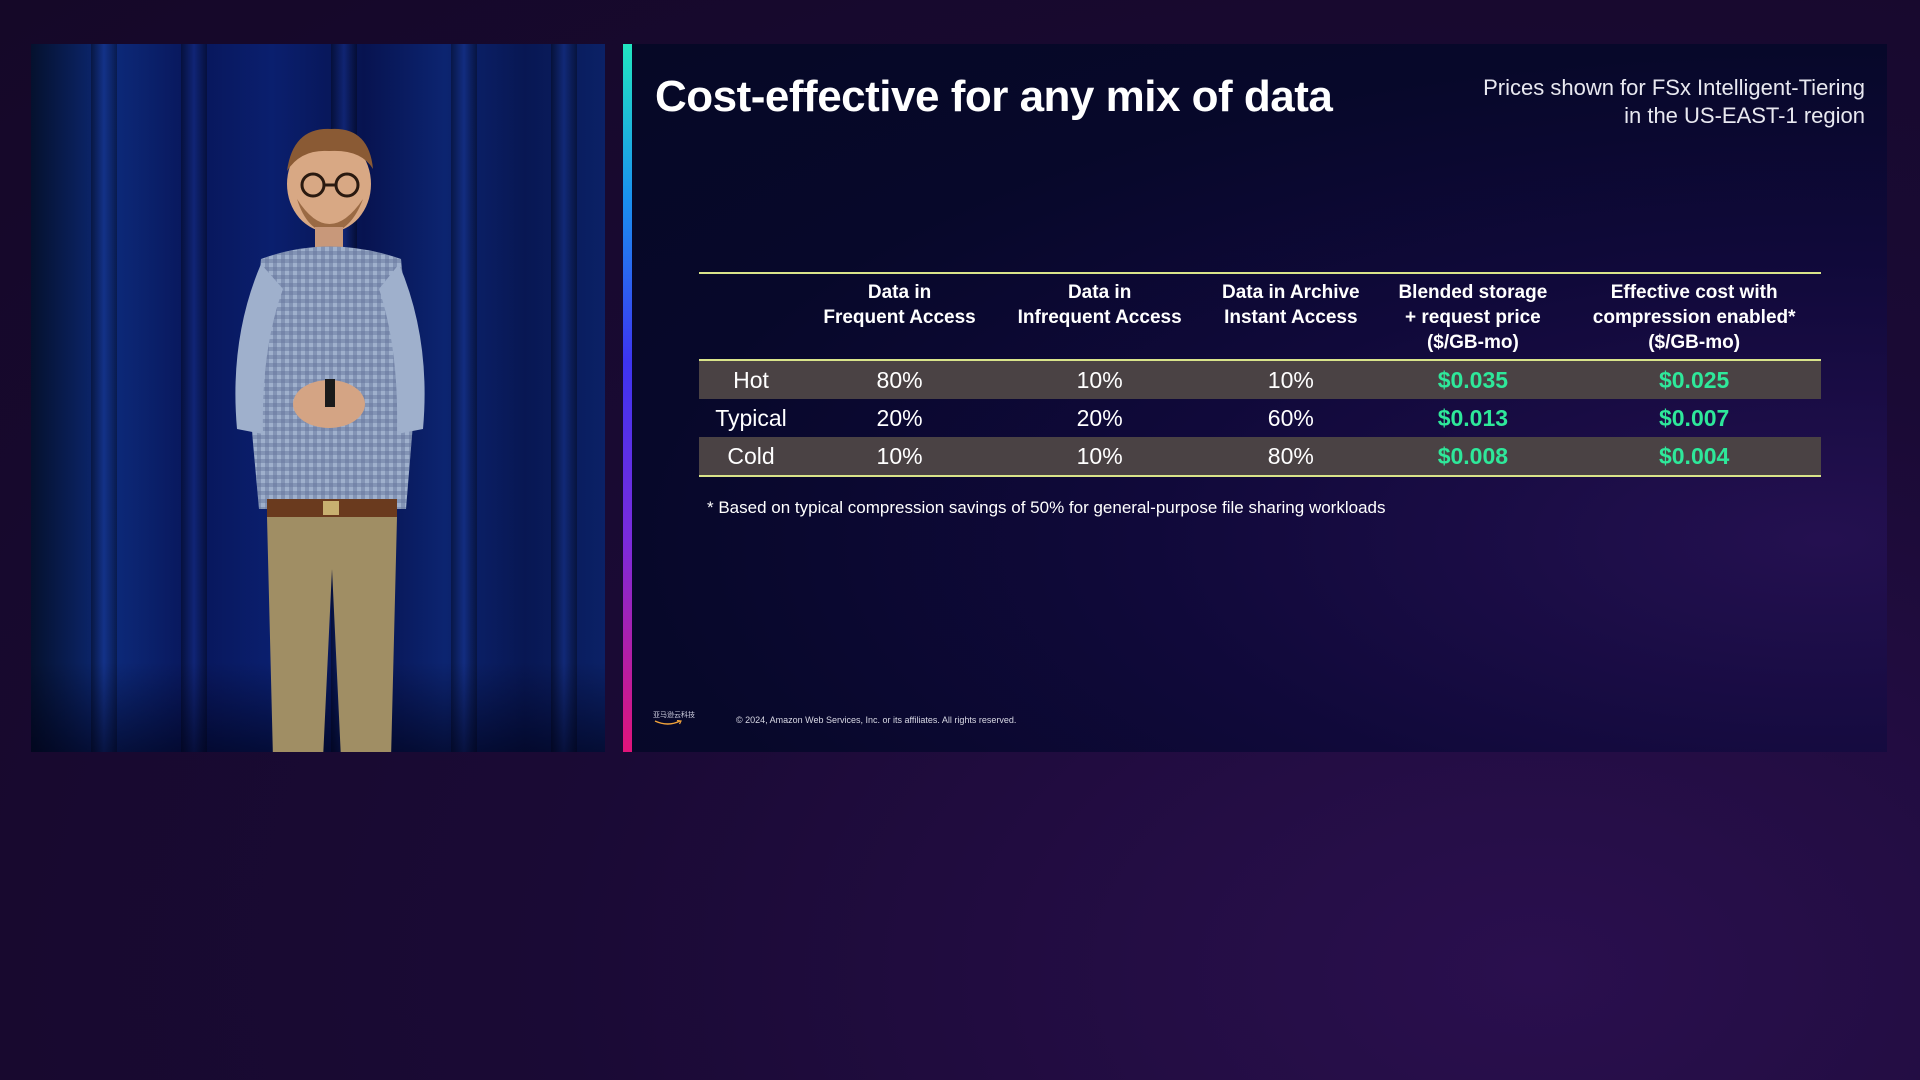 The image size is (1920, 1080). I want to click on header-line: Frequent Access, so click(899, 317).